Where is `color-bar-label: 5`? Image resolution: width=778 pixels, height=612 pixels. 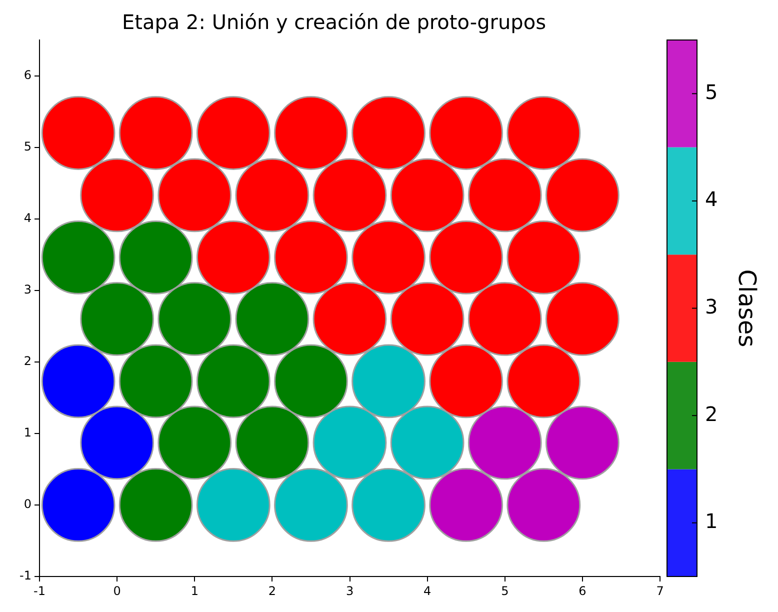
color-bar-label: 5 is located at coordinates (711, 92).